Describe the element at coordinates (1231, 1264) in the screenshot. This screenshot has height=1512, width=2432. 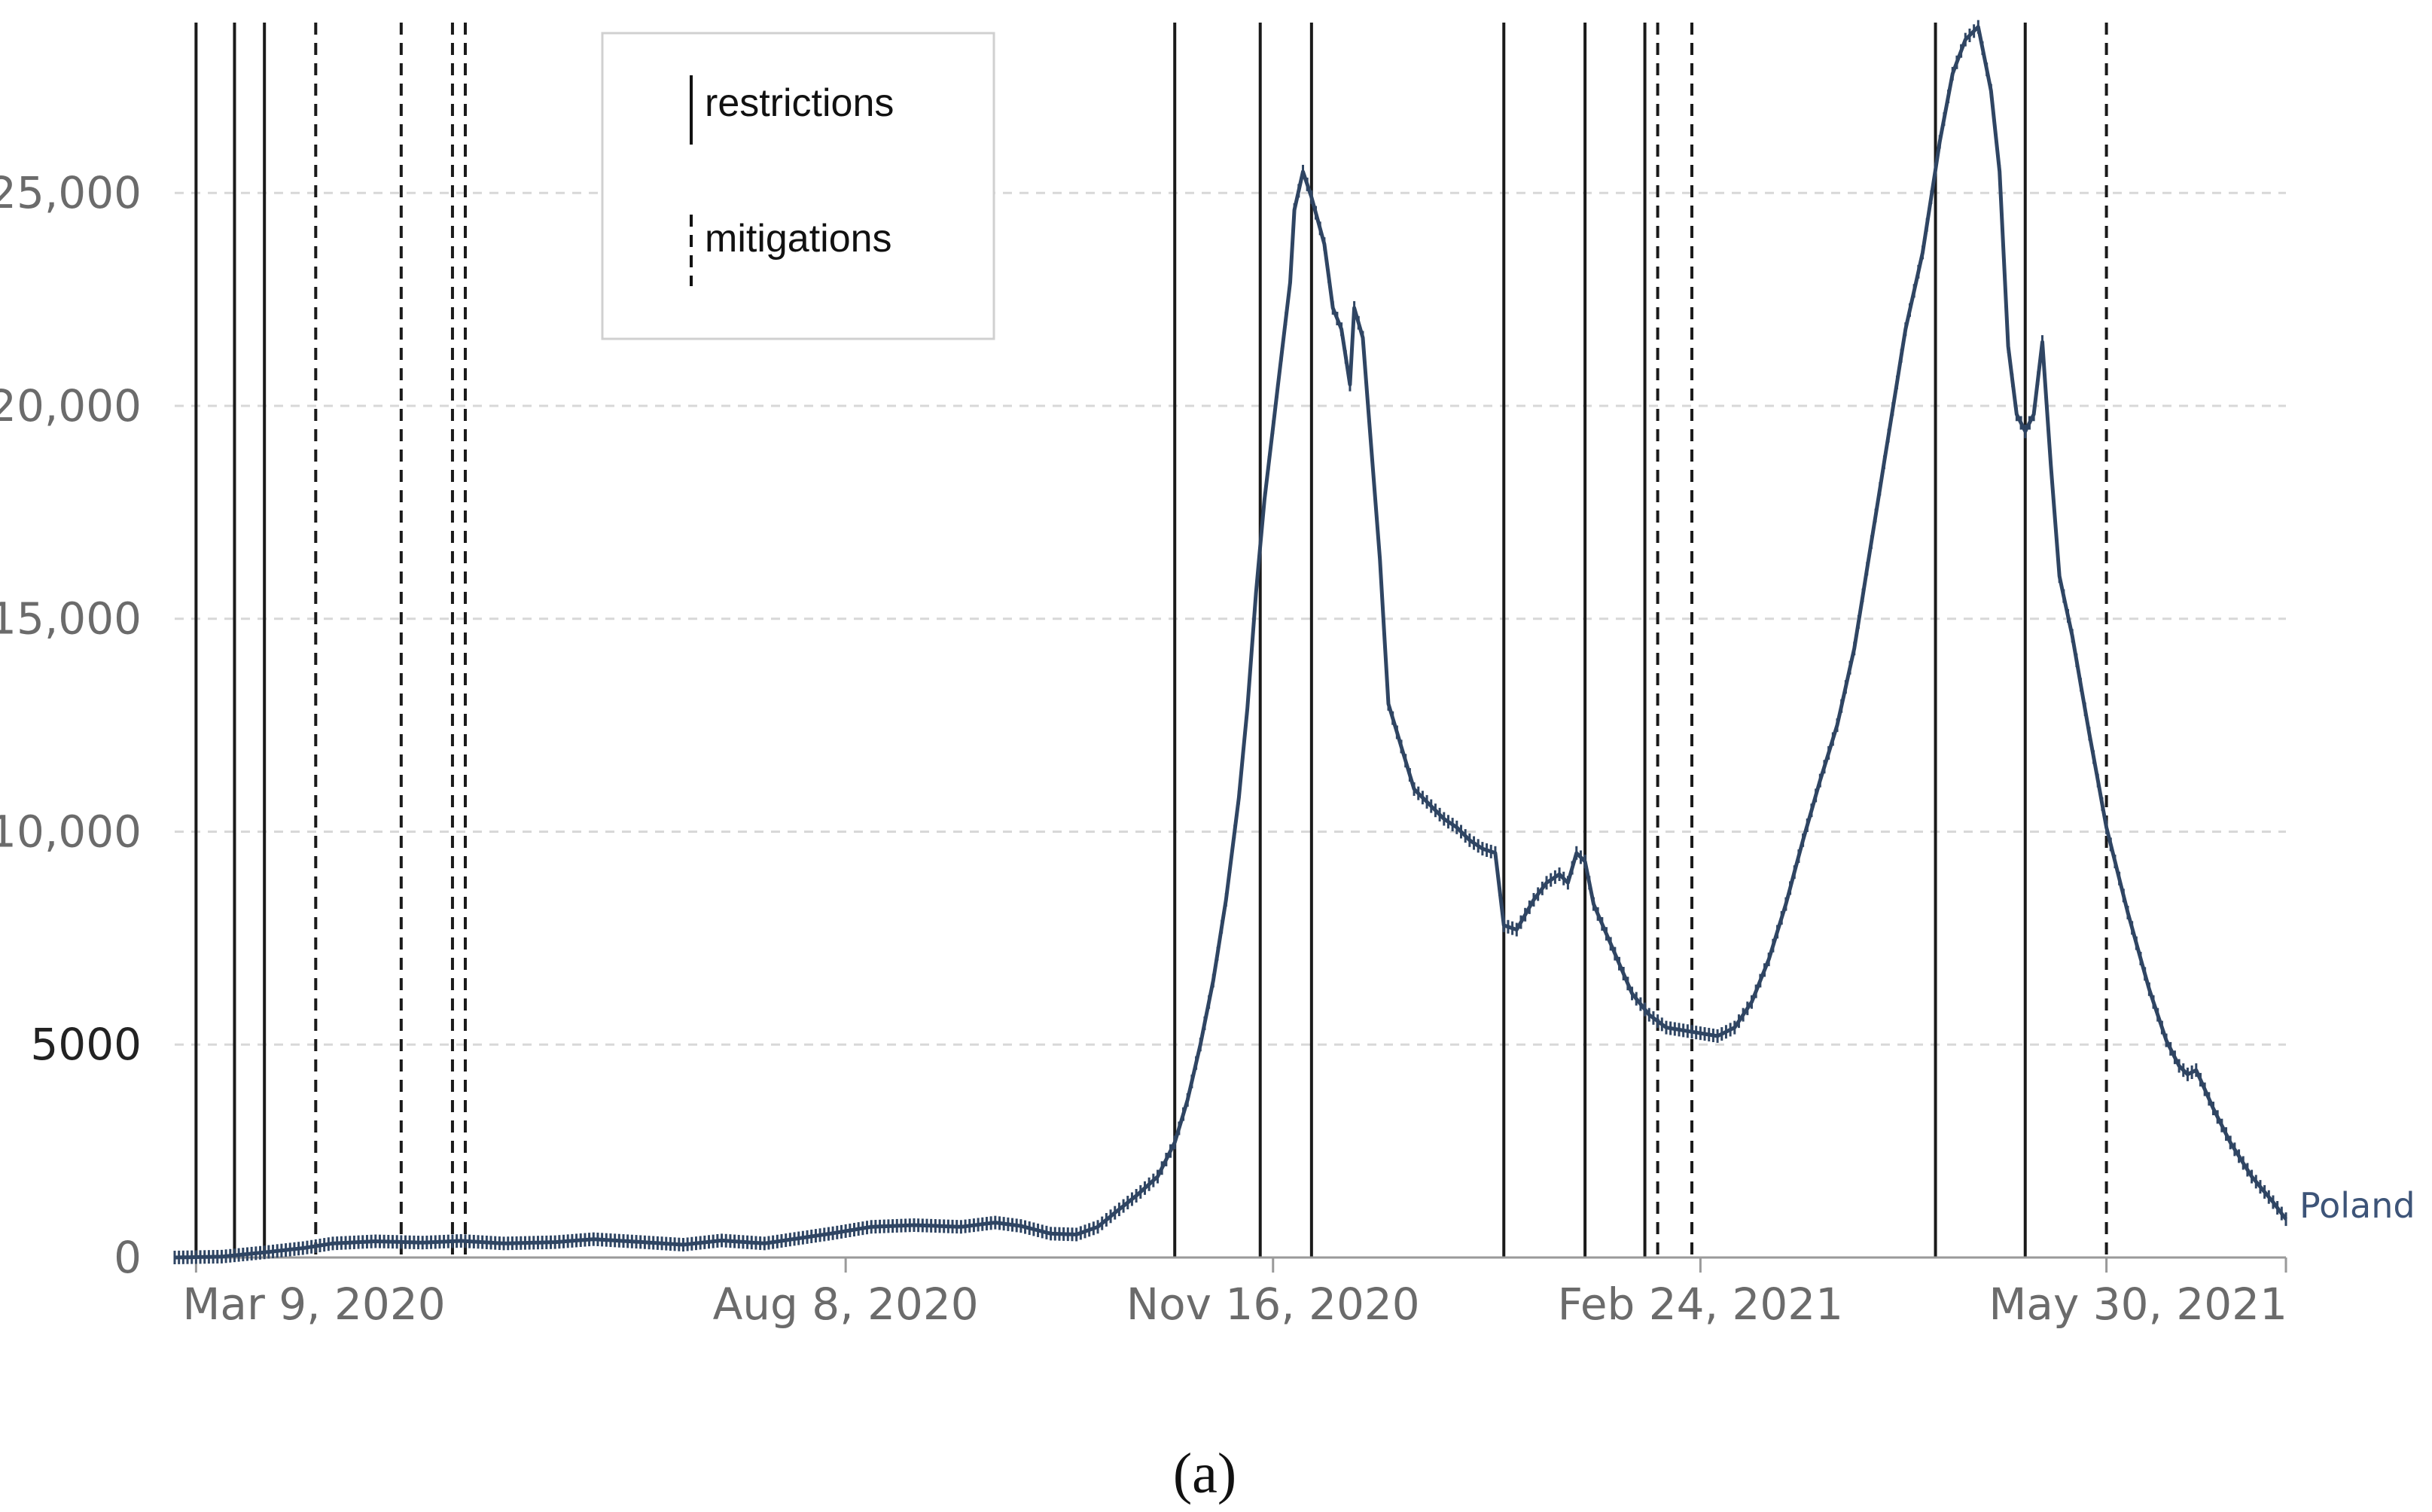
I see `axes` at that location.